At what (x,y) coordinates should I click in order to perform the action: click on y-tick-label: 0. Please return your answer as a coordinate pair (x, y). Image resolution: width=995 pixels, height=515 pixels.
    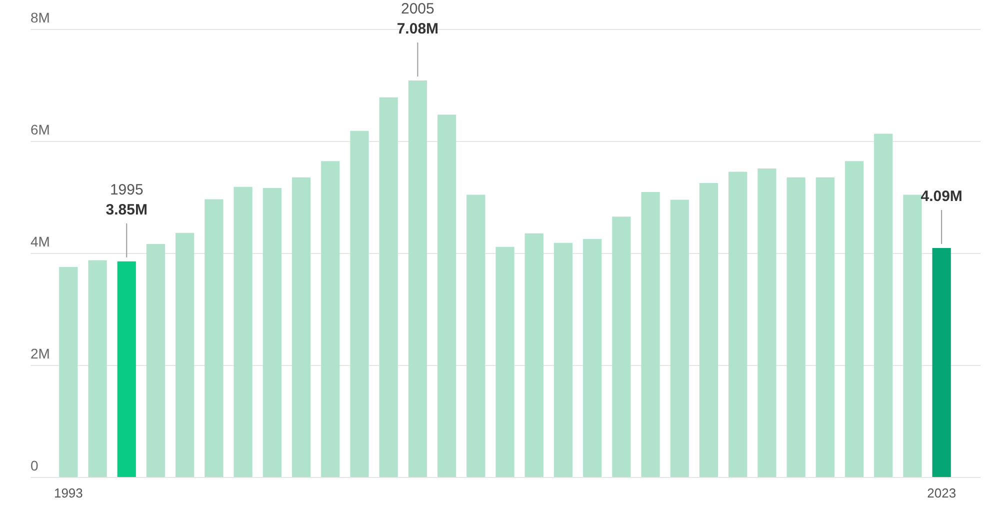
    Looking at the image, I should click on (34, 466).